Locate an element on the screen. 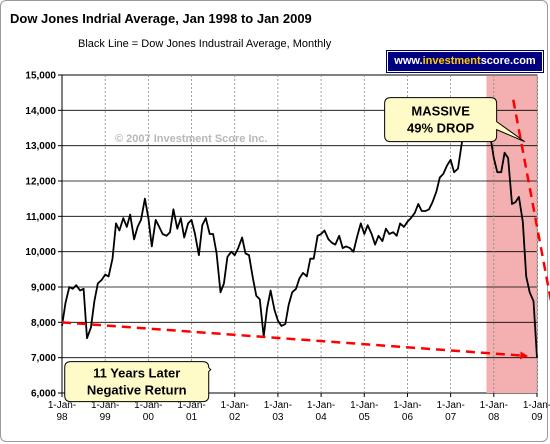 This screenshot has width=550, height=444. y-tick-label: 10,000 is located at coordinates (40, 252).